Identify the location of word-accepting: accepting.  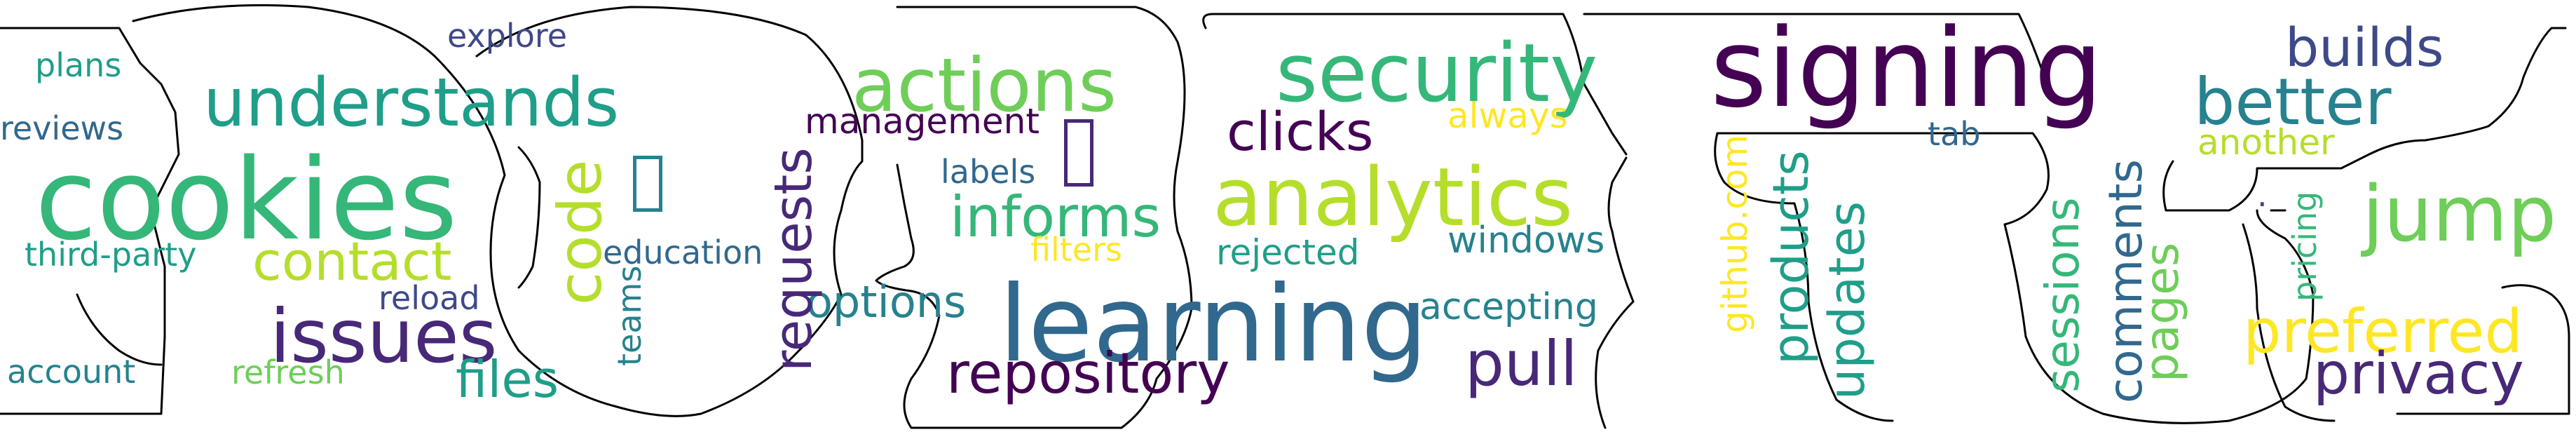
(1508, 307).